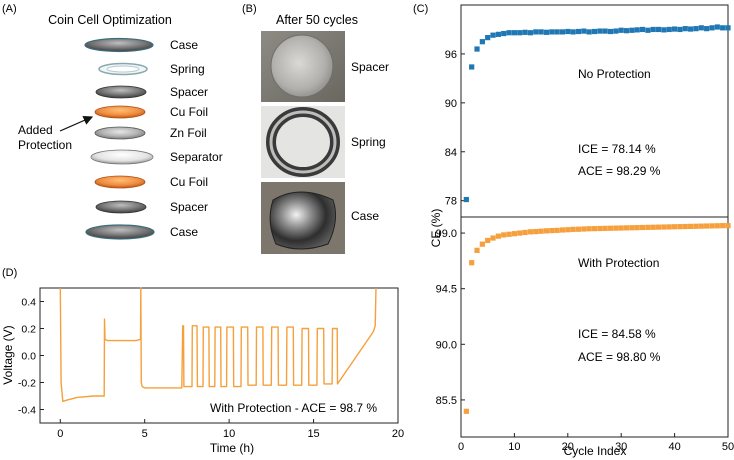 This screenshot has height=460, width=734. What do you see at coordinates (451, 202) in the screenshot?
I see `ce-top-ytick-label: 78` at bounding box center [451, 202].